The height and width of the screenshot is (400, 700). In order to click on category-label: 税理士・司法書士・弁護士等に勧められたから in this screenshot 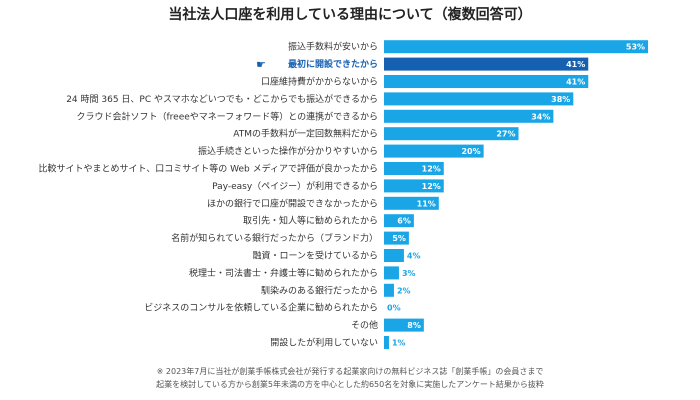, I will do `click(283, 273)`.